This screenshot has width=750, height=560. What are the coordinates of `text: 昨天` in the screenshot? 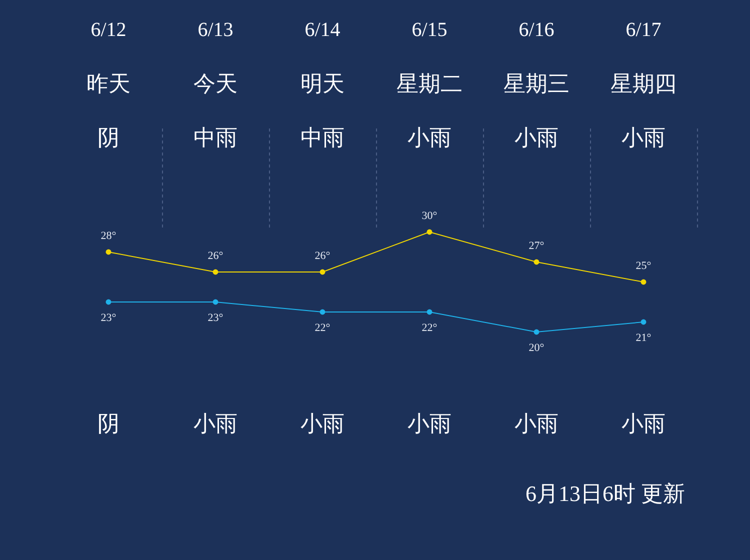 It's located at (108, 83).